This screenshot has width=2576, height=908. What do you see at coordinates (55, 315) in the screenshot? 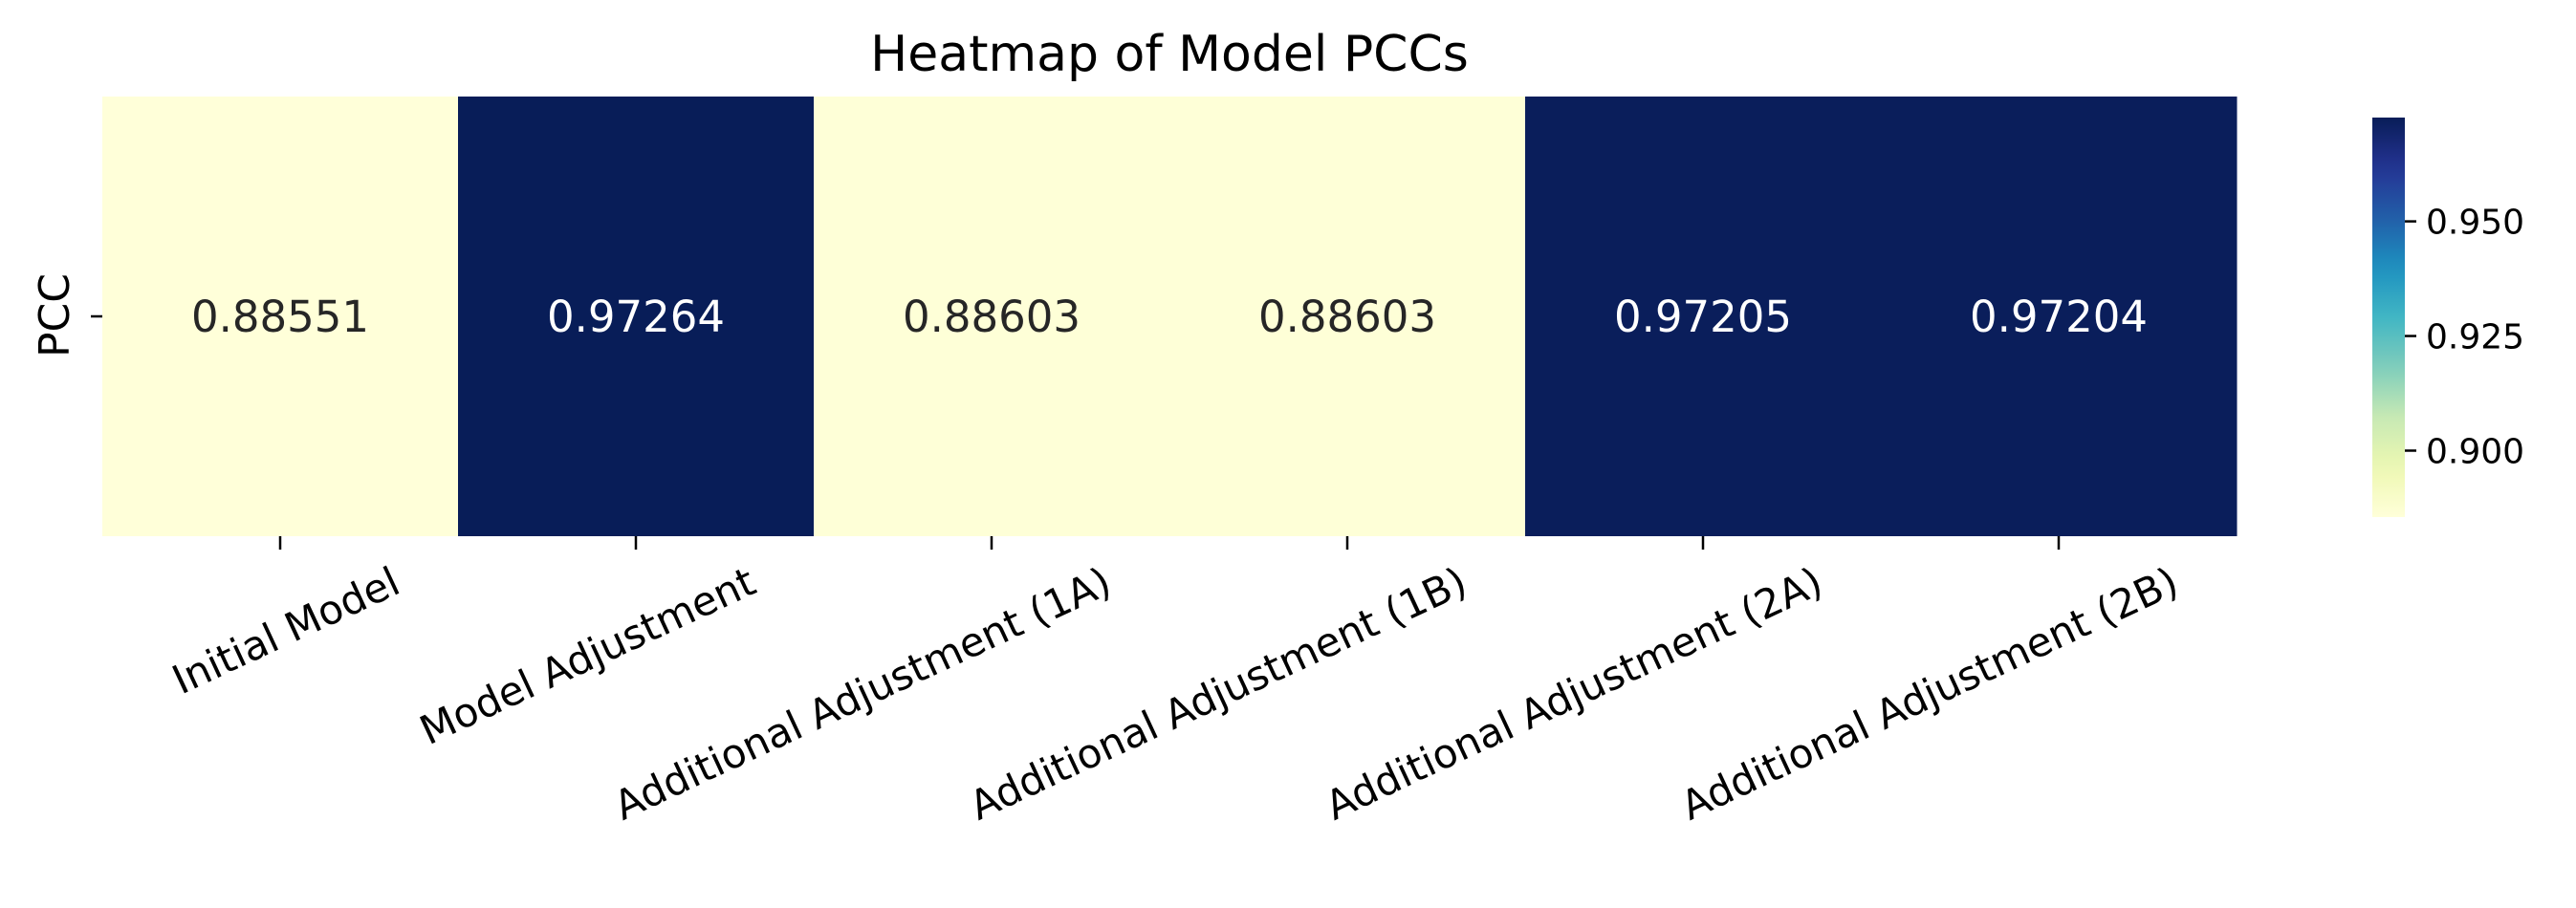
I see `y-axis-label: PCC` at bounding box center [55, 315].